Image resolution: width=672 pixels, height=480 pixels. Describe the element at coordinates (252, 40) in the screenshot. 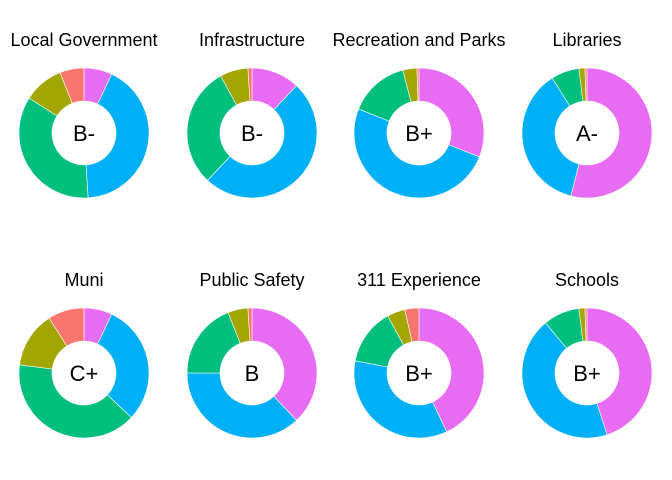

I see `panel-title: Infrastructure` at that location.